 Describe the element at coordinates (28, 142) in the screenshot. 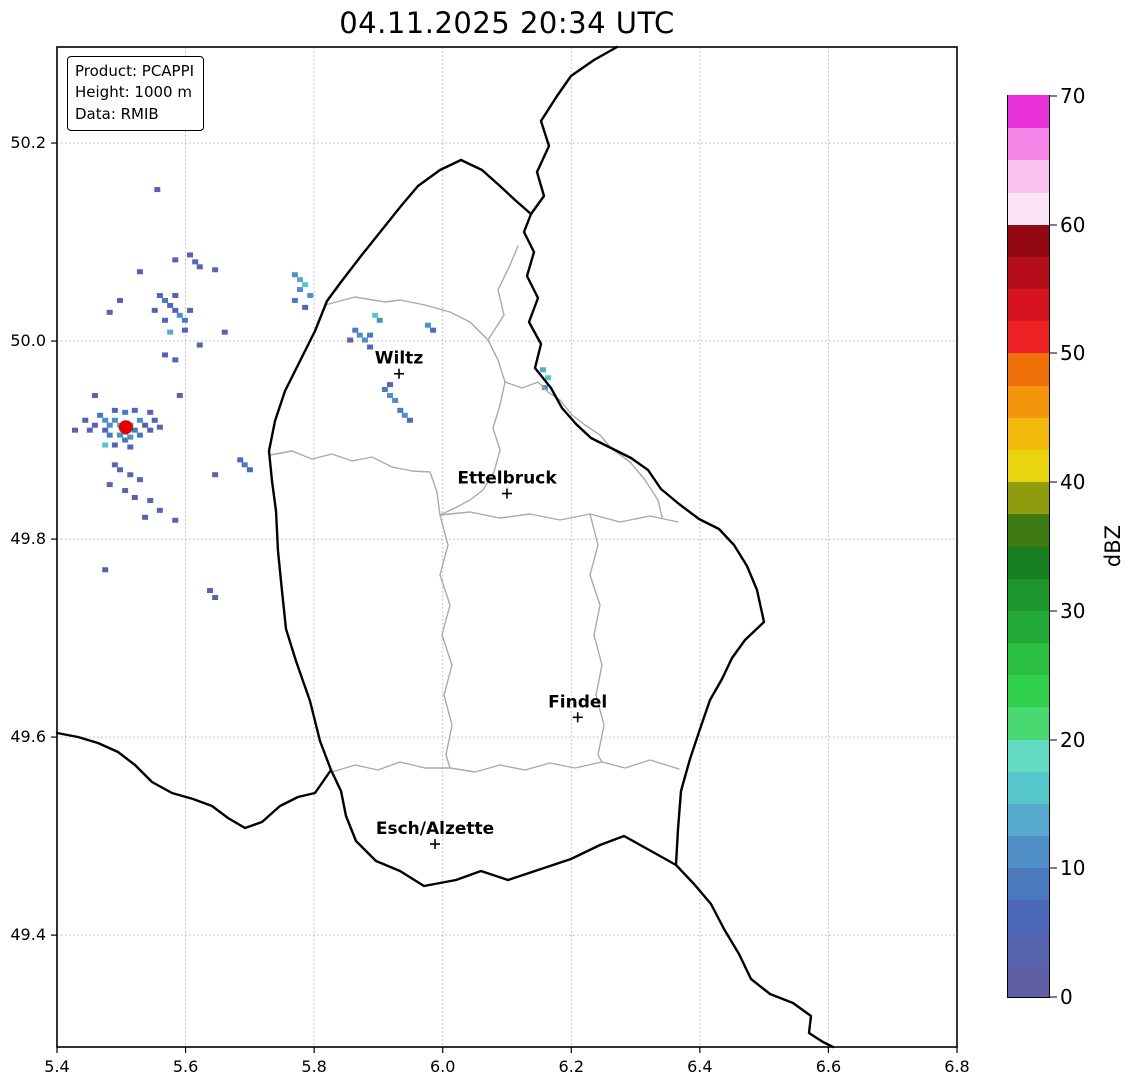

I see `y-tick-label: 50.2` at that location.